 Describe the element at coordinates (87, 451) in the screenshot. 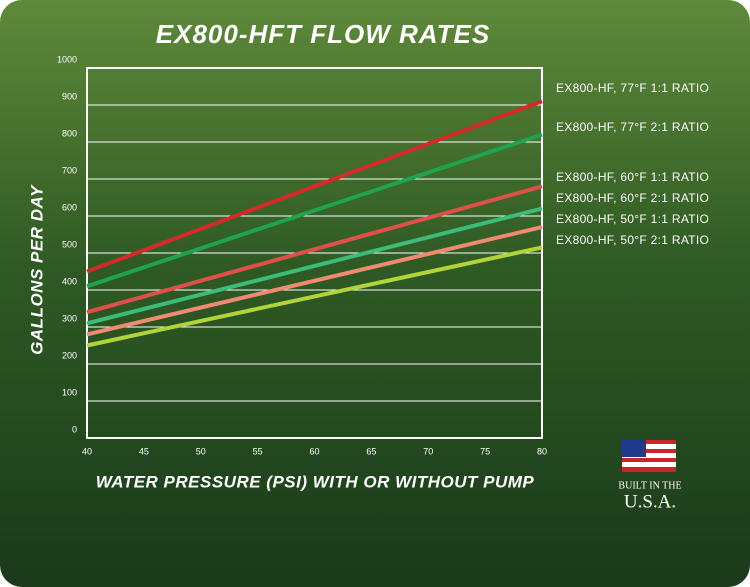

I see `x-tick-label: 40` at that location.